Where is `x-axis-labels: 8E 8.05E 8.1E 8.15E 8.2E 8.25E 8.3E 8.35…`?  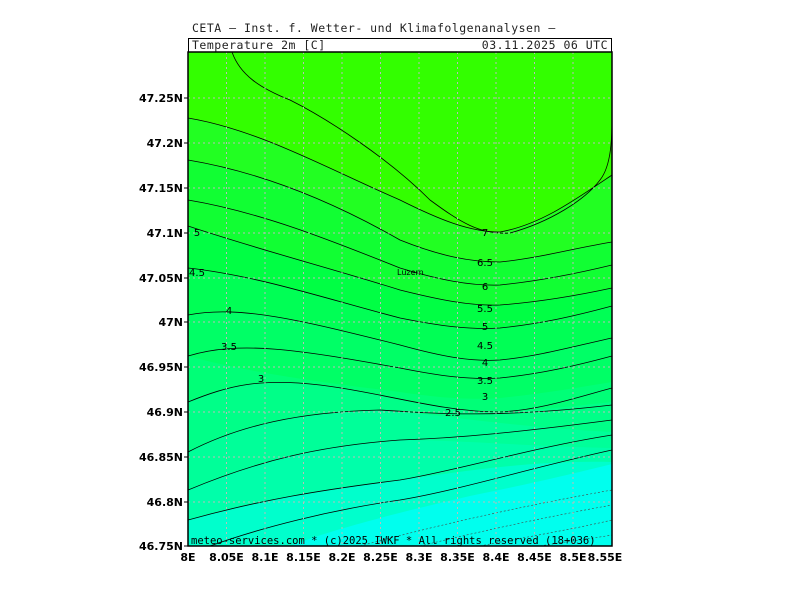 x-axis-labels: 8E 8.05E 8.1E 8.15E 8.2E 8.25E 8.3E 8.35… is located at coordinates (401, 557).